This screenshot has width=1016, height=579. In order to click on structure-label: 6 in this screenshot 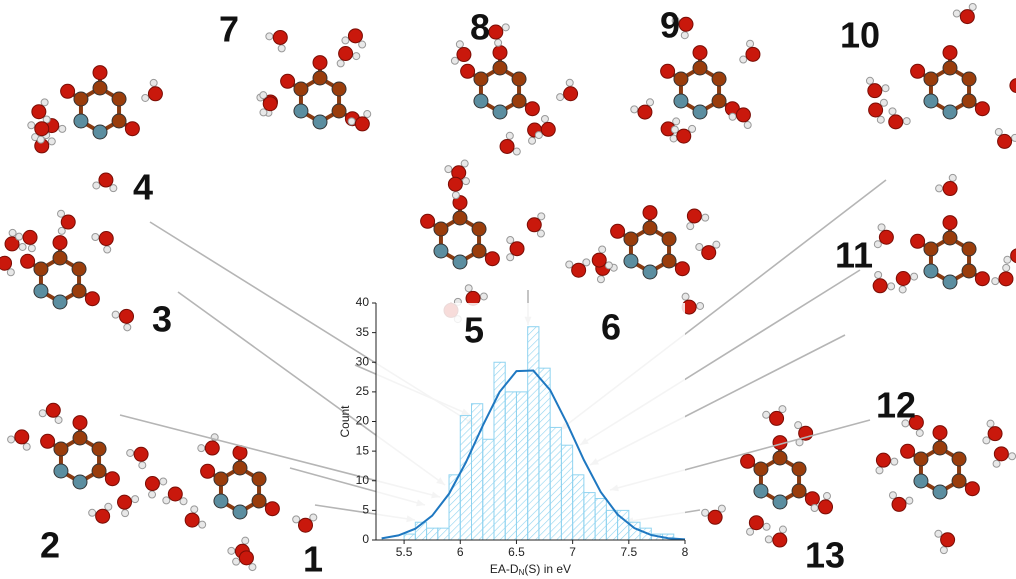, I will do `click(611, 327)`.